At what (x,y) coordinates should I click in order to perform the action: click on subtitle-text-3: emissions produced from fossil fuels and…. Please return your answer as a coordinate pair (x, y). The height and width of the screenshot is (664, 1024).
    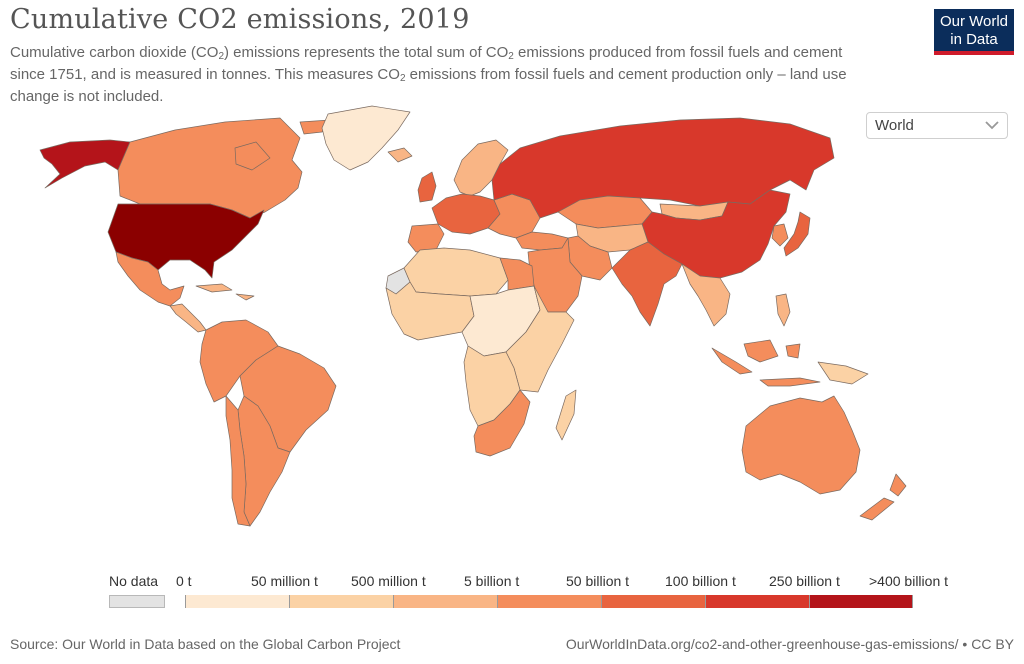
    Looking at the image, I should click on (426, 63).